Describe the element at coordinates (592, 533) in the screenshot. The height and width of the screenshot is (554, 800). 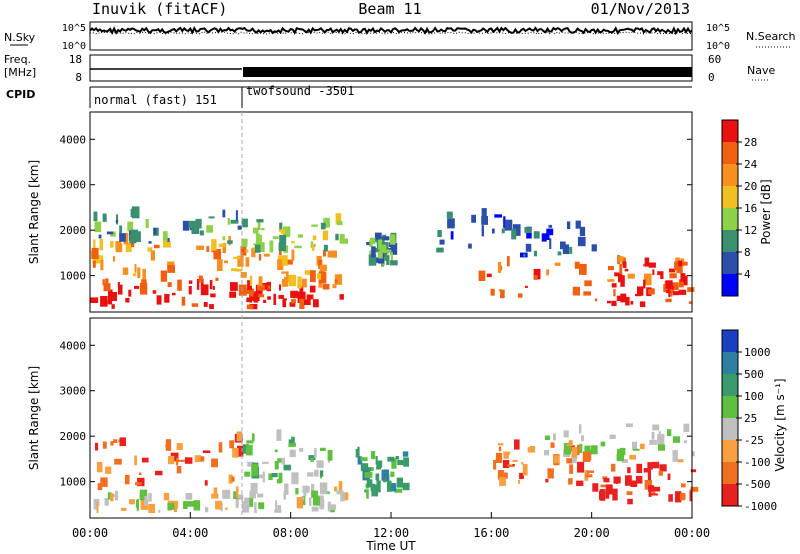
I see `time-tick-label: 20:00` at that location.